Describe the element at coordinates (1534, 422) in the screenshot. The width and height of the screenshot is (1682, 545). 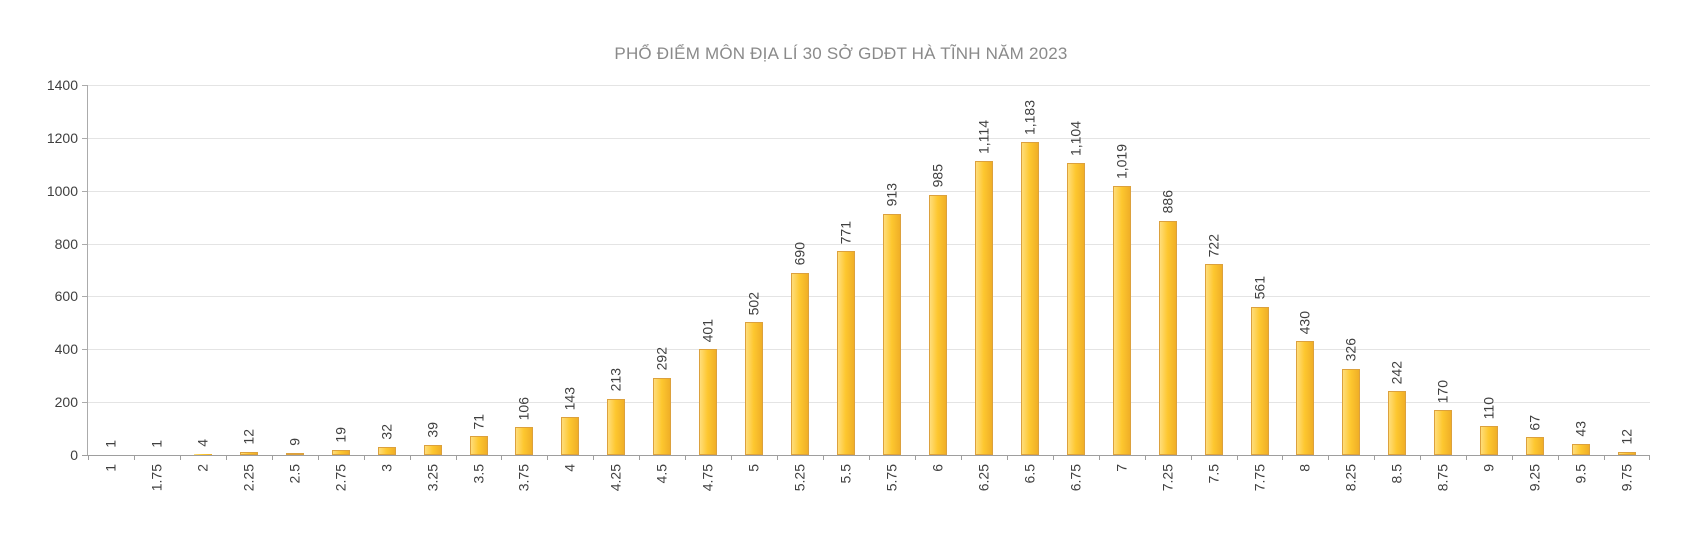
I see `bar-value-label: 67` at that location.